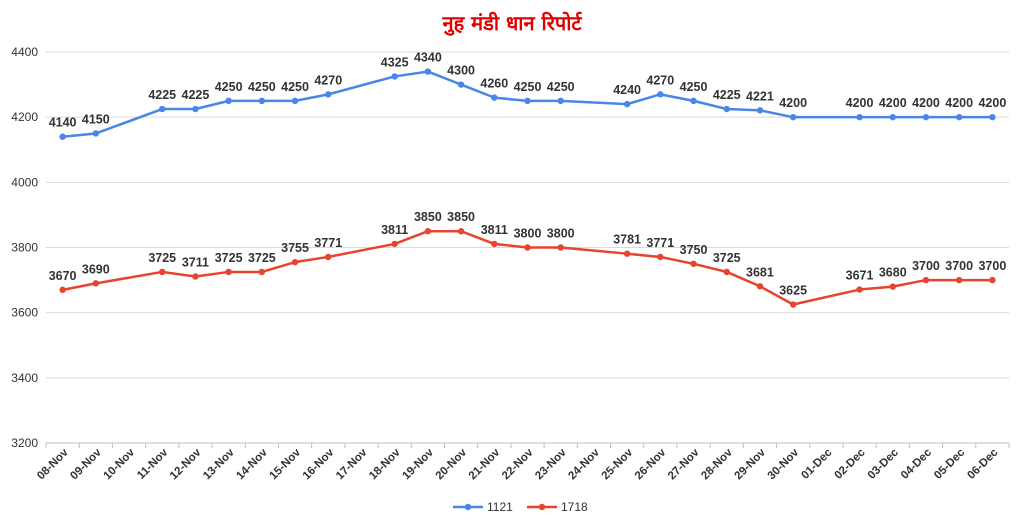 Image resolution: width=1024 pixels, height=527 pixels. I want to click on x-tick-label: 19-Nov, so click(418, 464).